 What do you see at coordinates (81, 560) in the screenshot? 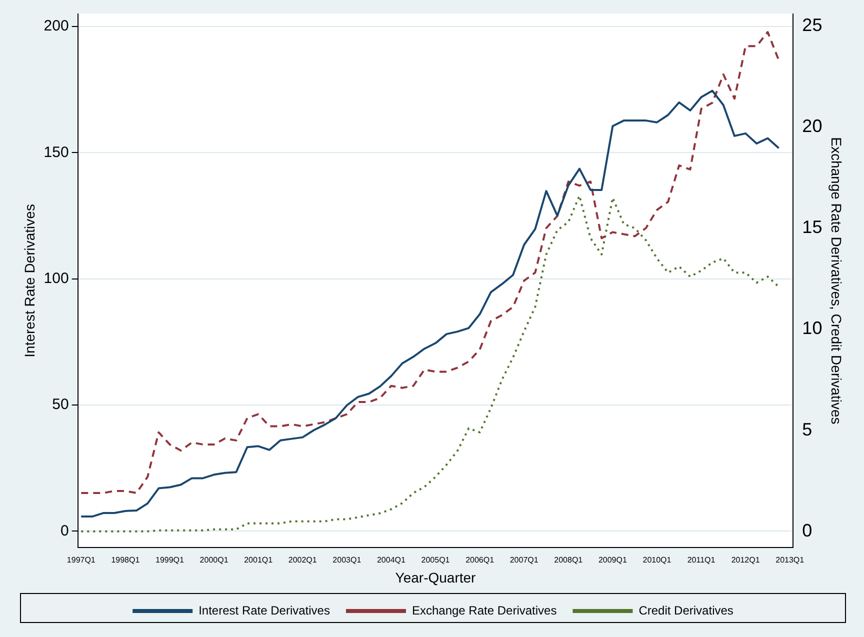
I see `x-tick-label: 1997Q1` at bounding box center [81, 560].